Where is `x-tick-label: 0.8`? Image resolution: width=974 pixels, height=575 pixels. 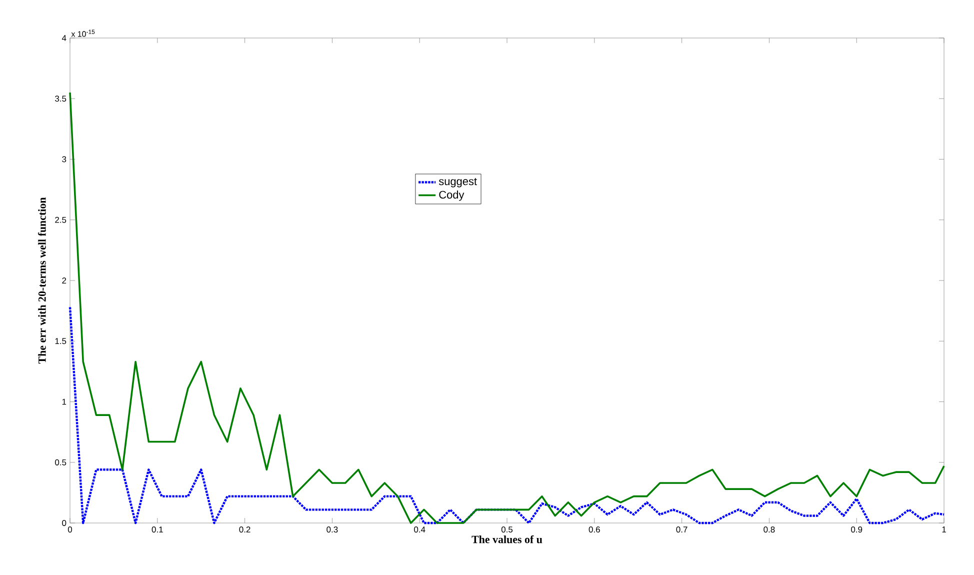 x-tick-label: 0.8 is located at coordinates (769, 529).